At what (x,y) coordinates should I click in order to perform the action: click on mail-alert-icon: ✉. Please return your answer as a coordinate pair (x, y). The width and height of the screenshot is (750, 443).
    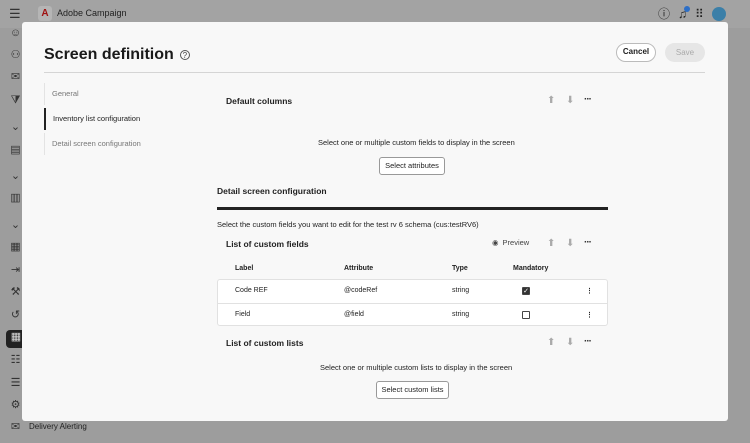
    Looking at the image, I should click on (15, 427).